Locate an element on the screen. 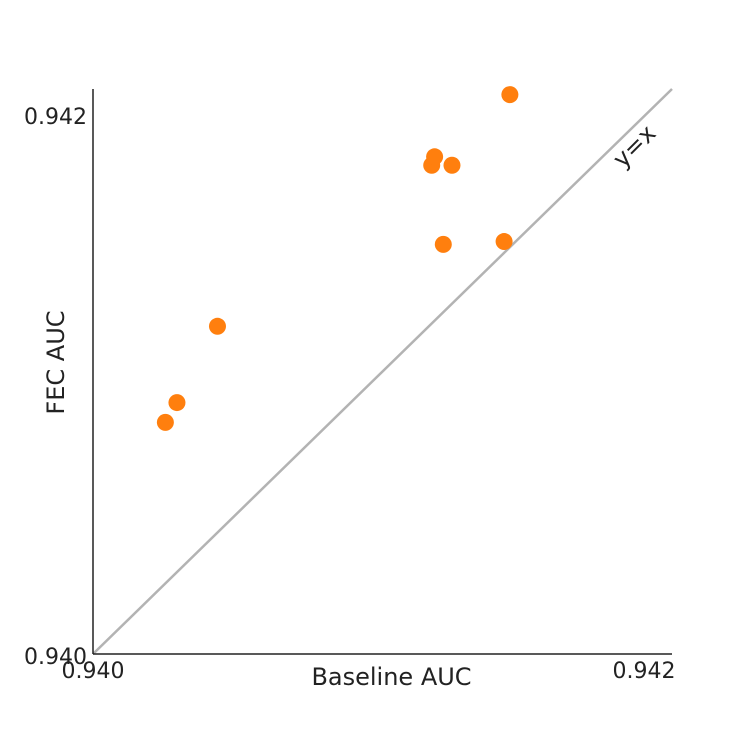 The image size is (747, 747). x-axis-title: Baseline AUC is located at coordinates (391, 677).